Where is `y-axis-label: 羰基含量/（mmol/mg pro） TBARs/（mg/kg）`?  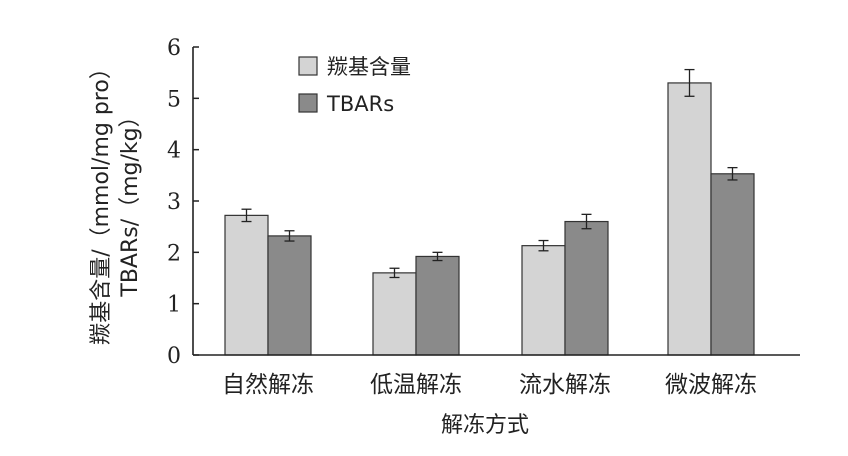 y-axis-label: 羰基含量/（mmol/mg pro） TBARs/（mg/kg） is located at coordinates (116, 201).